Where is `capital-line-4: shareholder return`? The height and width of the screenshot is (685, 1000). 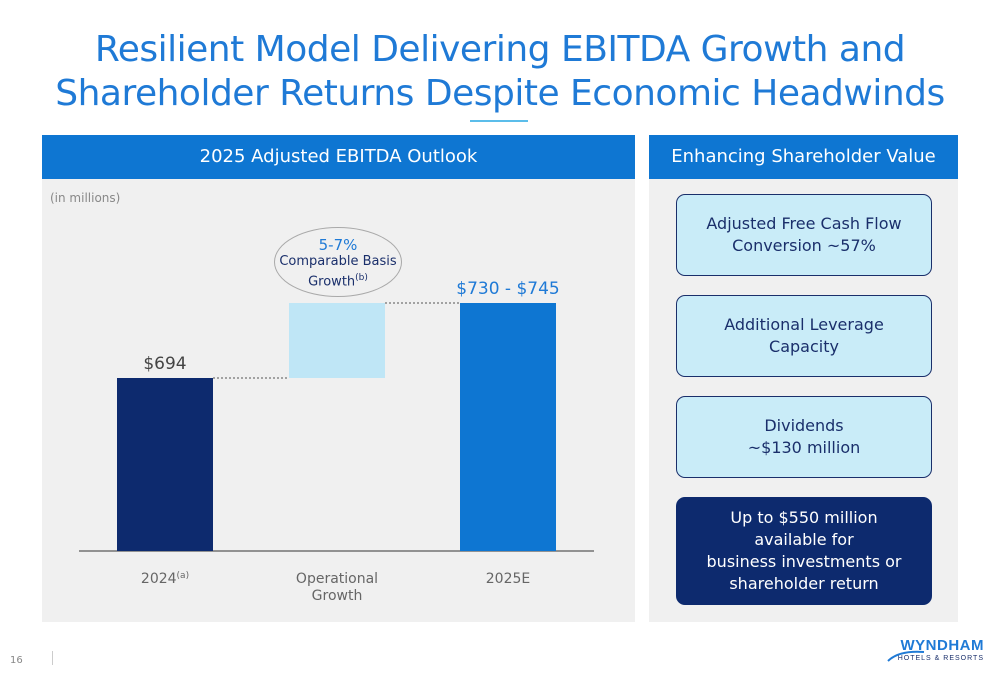
capital-line-4: shareholder return is located at coordinates (804, 583).